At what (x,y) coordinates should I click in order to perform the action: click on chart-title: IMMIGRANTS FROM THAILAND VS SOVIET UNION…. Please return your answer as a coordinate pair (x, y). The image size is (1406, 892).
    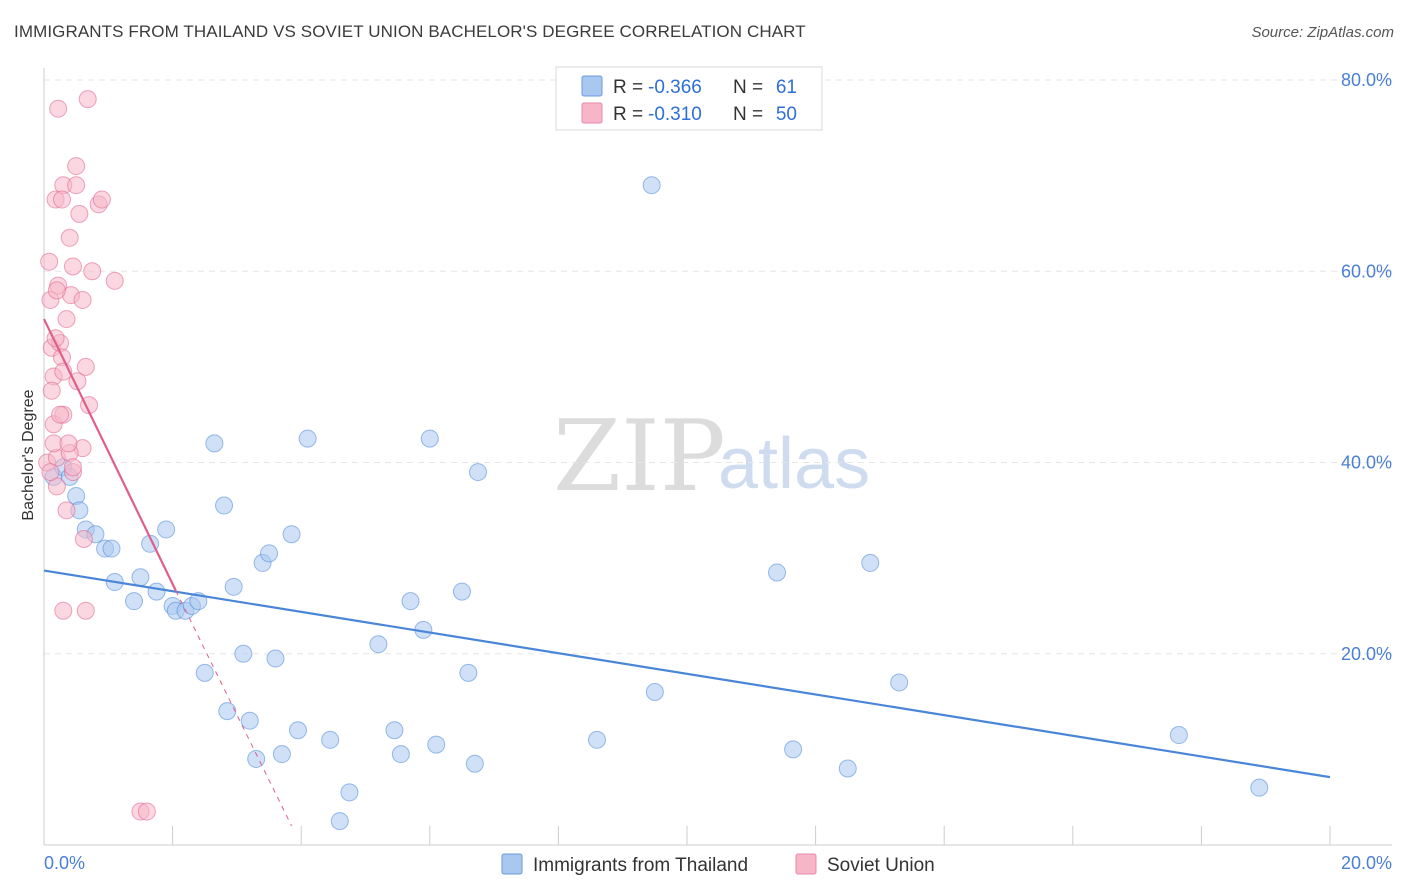
    Looking at the image, I should click on (410, 31).